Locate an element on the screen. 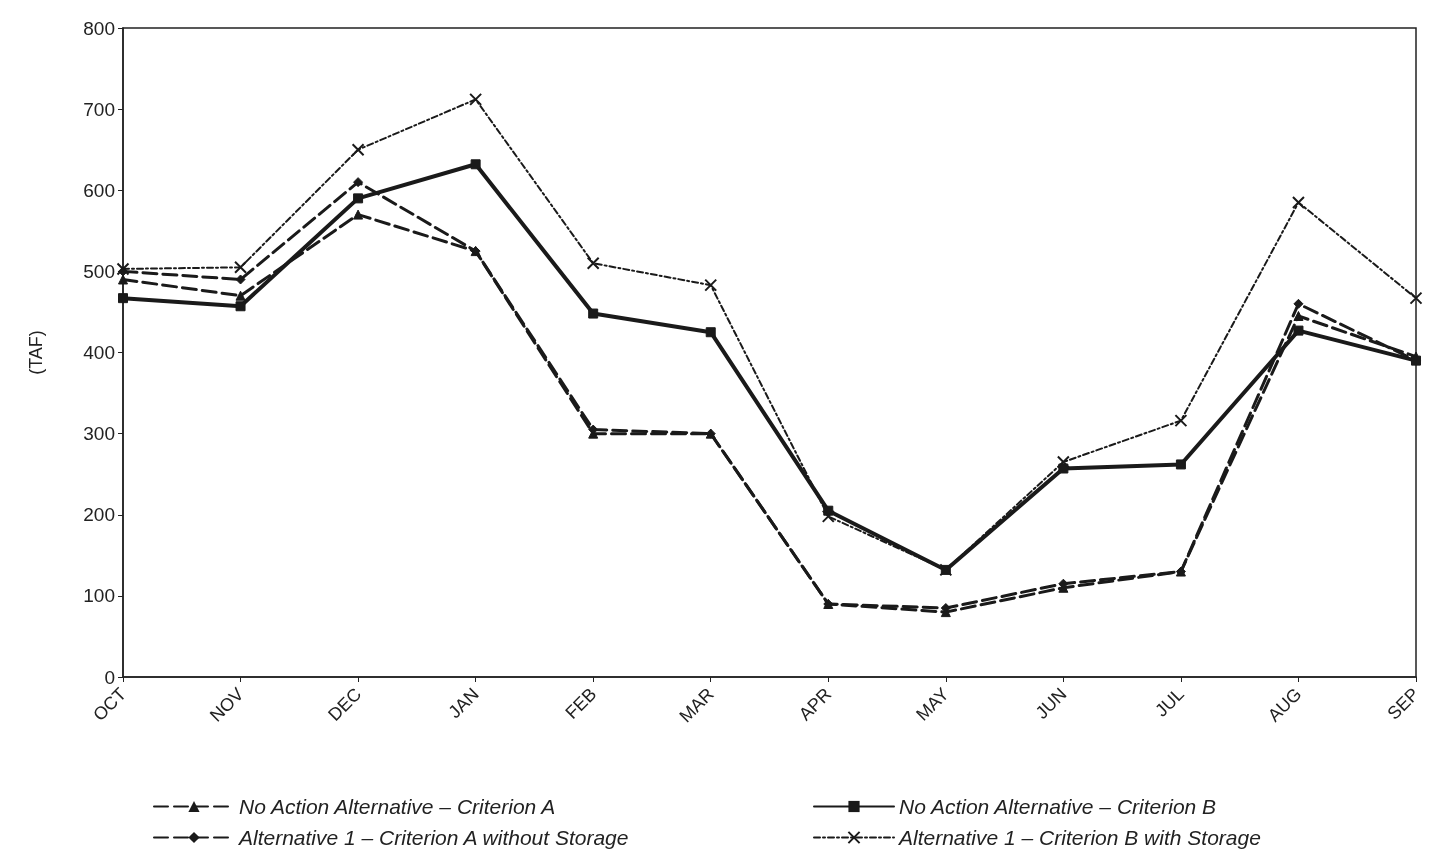  legend-label: No Action Alternative – Criterion A is located at coordinates (397, 806).